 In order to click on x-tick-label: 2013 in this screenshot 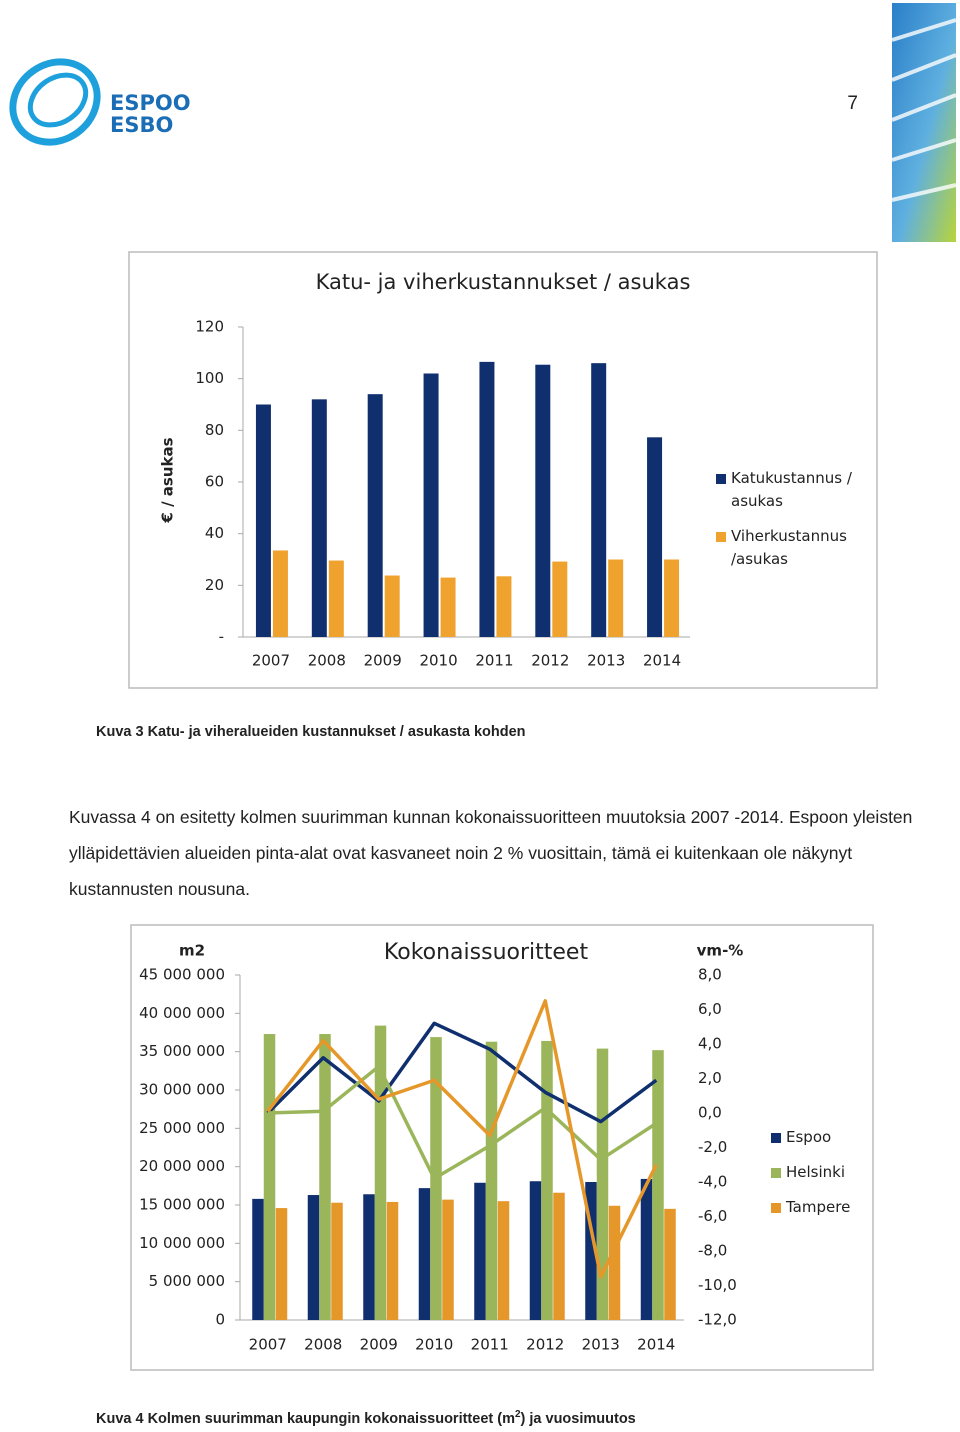, I will do `click(601, 1345)`.